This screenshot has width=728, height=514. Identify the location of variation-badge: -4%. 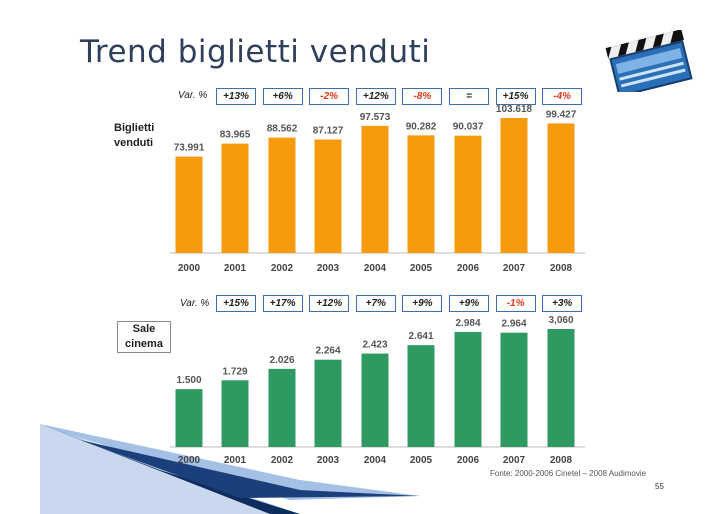
(562, 96).